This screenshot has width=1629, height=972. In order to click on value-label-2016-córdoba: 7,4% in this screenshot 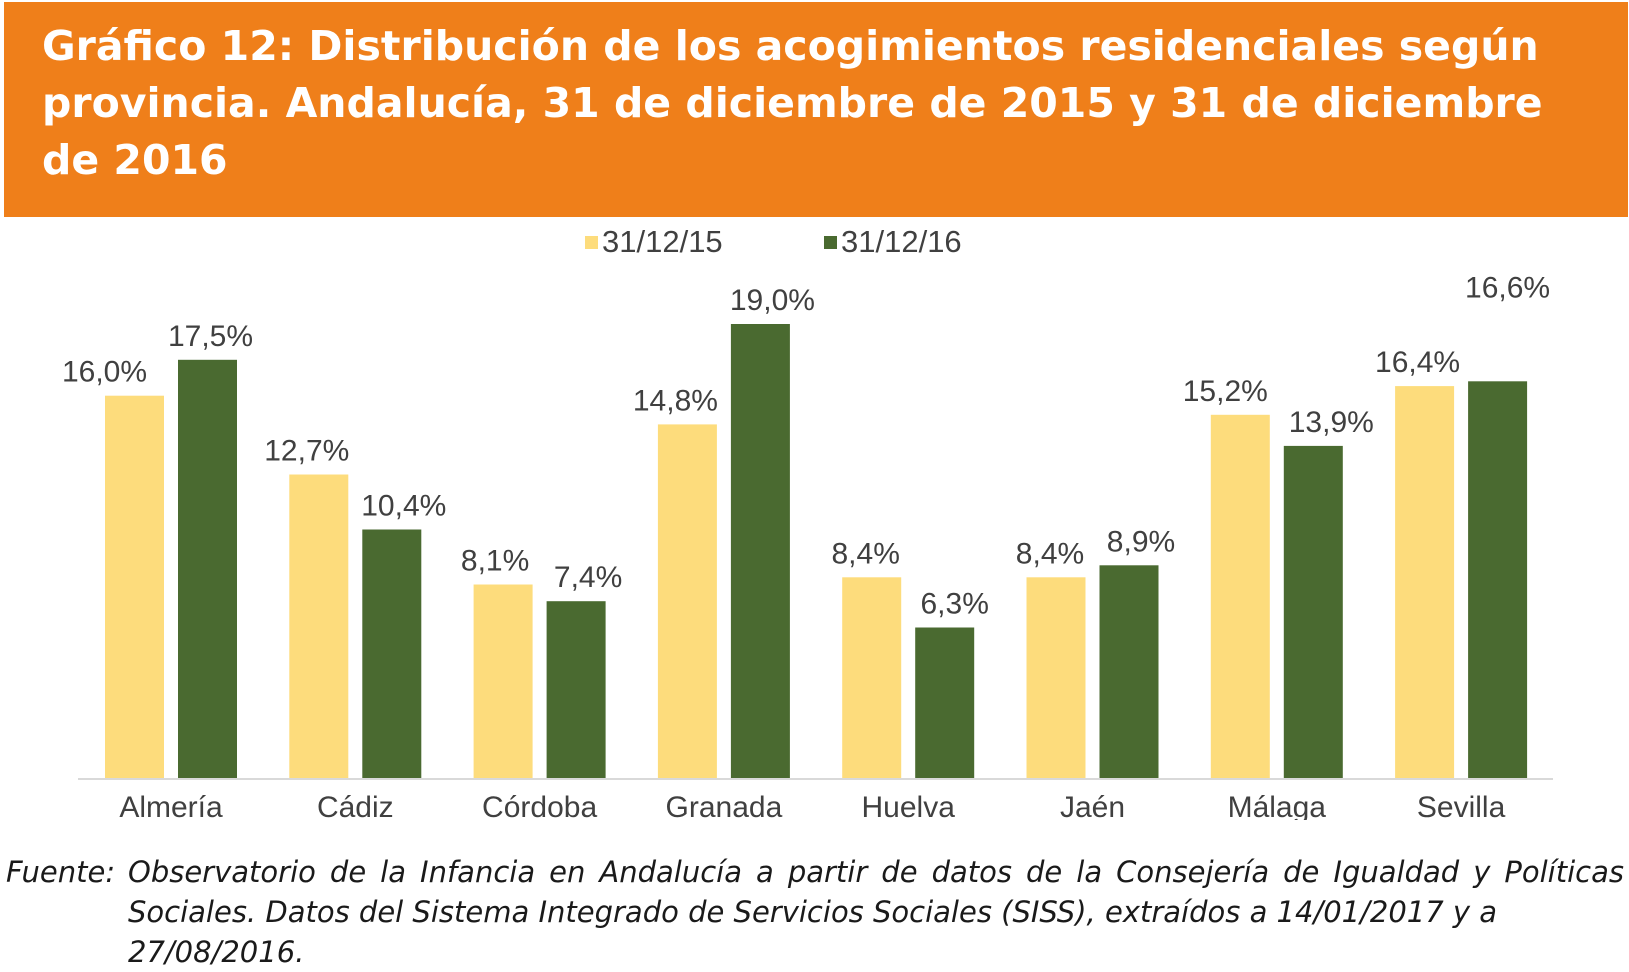, I will do `click(588, 577)`.